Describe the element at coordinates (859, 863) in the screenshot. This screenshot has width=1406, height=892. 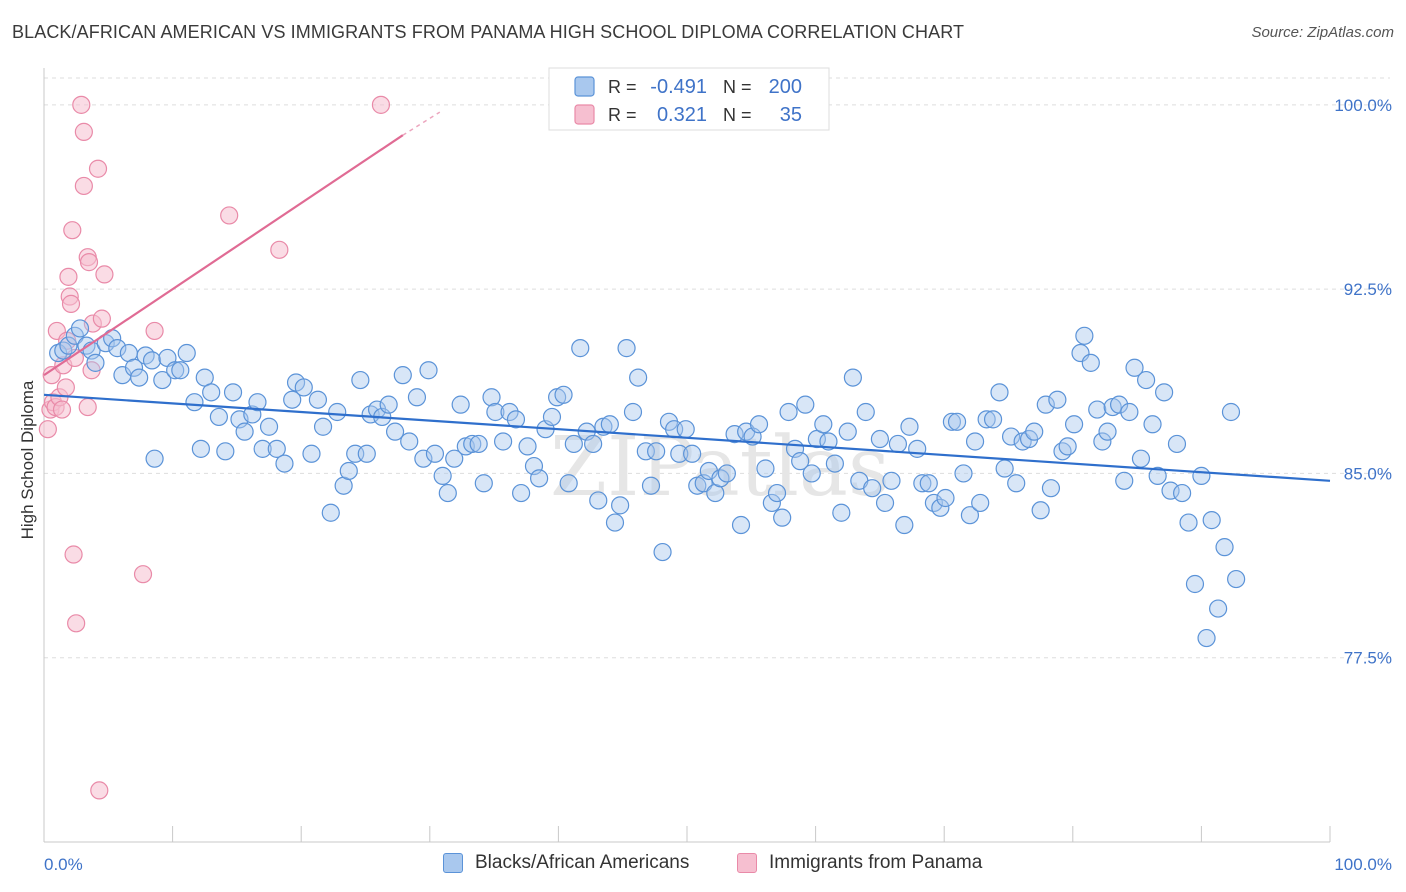
I see `legend-item-panama: Immigrants from Panama` at that location.